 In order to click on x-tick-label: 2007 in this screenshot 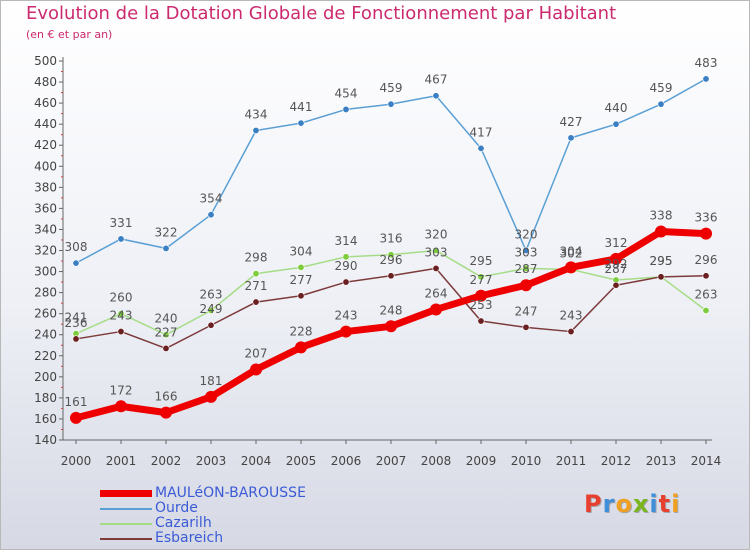, I will do `click(391, 461)`.